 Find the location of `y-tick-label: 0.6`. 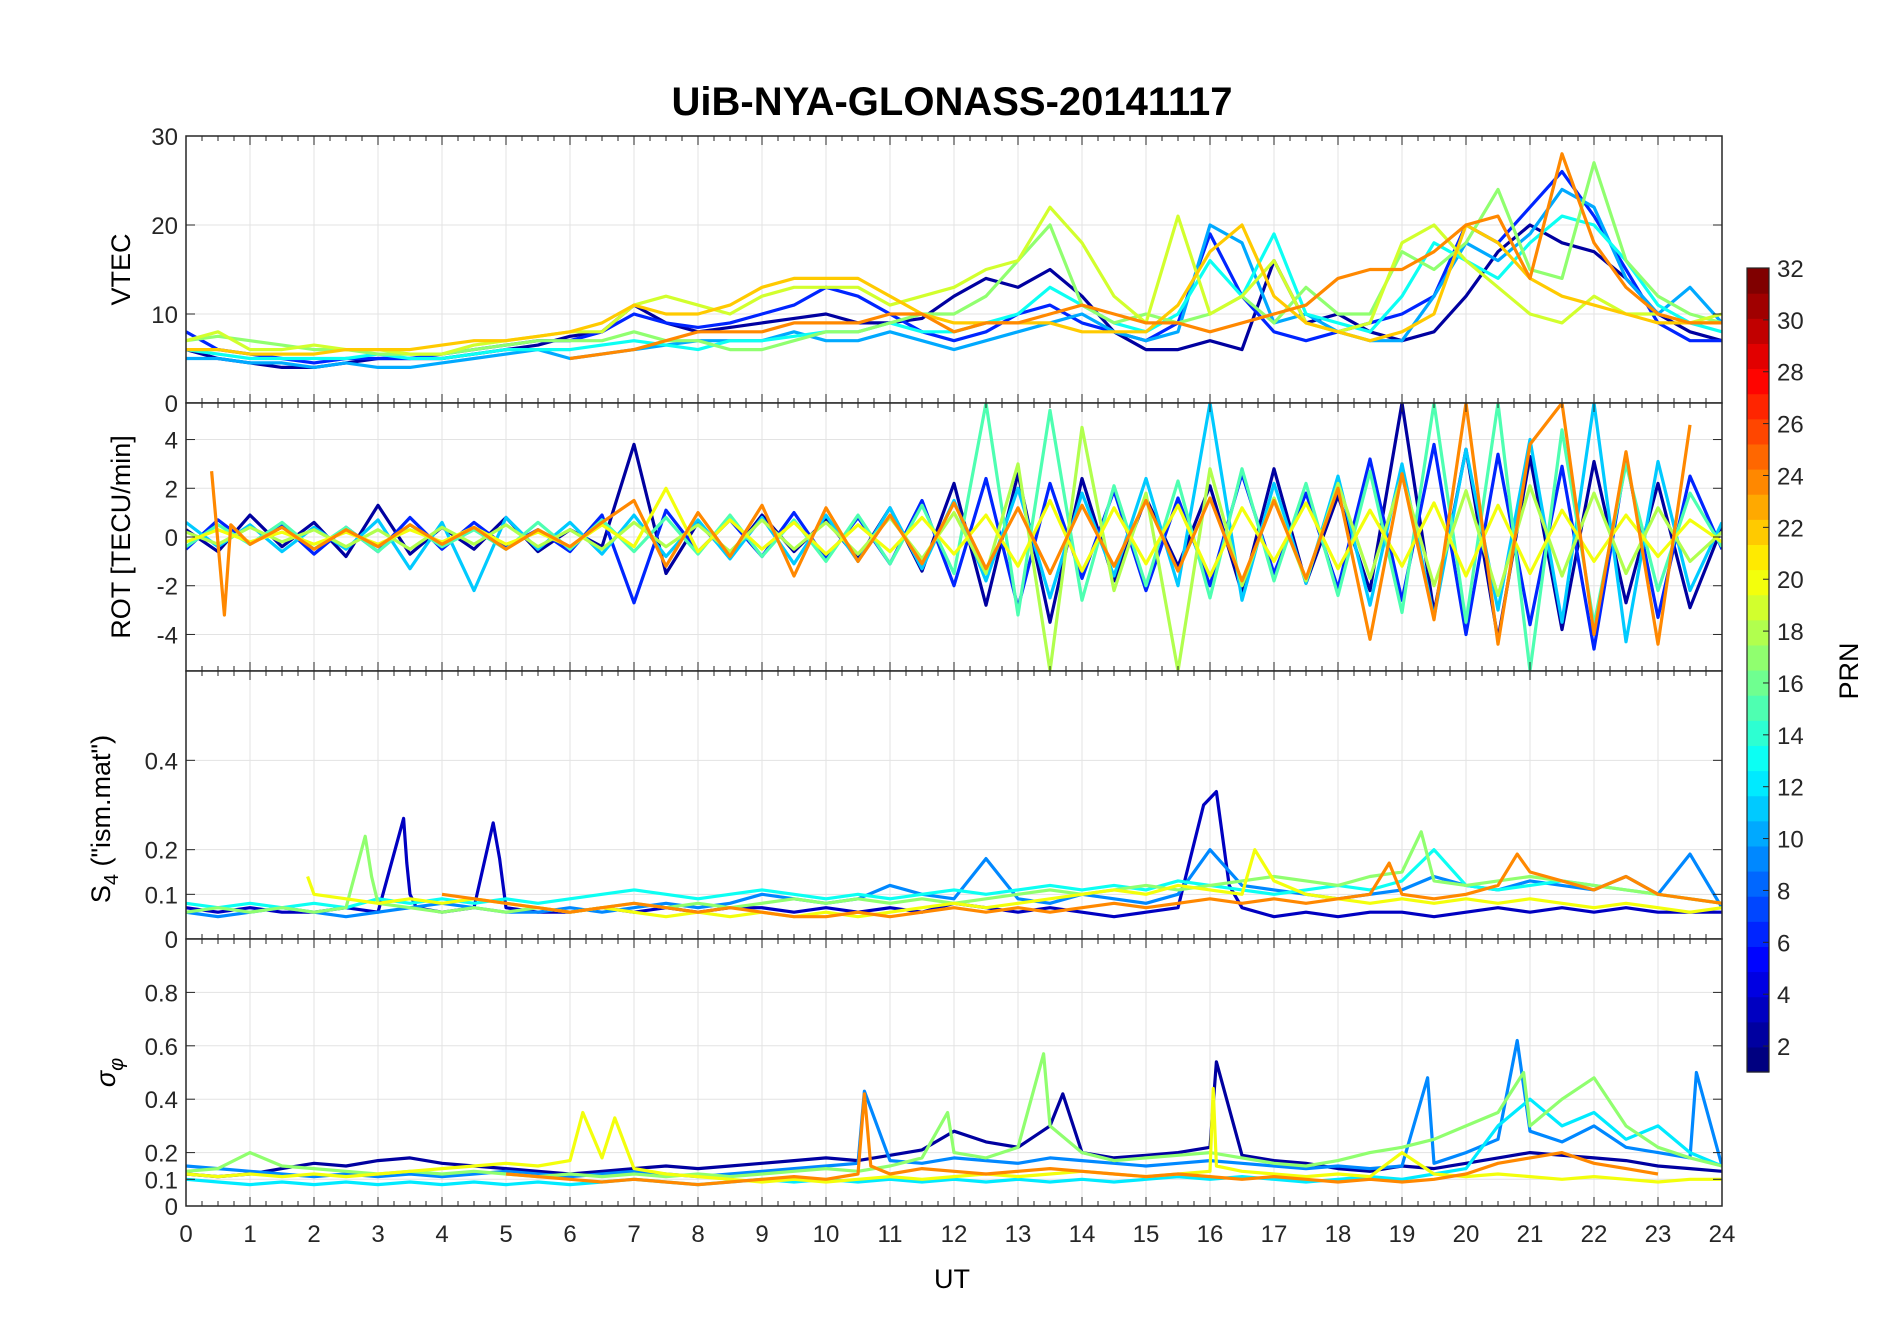

y-tick-label: 0.6 is located at coordinates (161, 1047).